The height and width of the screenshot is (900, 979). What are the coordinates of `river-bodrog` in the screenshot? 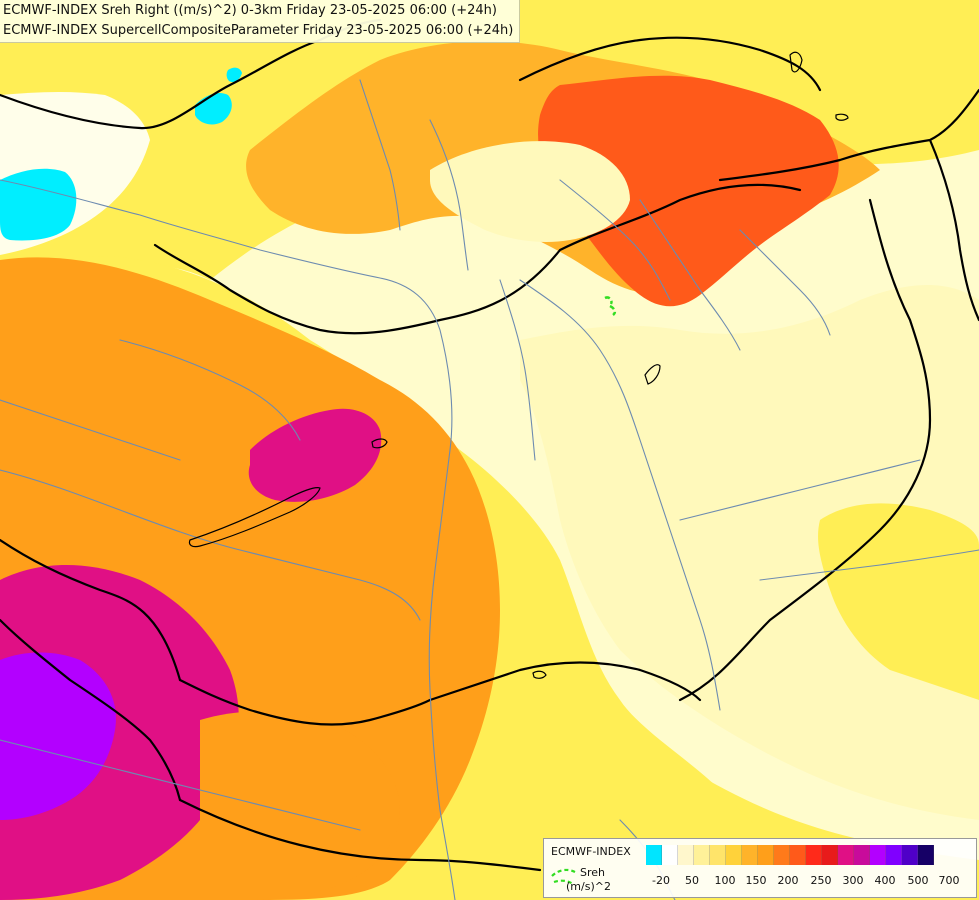 It's located at (785, 282).